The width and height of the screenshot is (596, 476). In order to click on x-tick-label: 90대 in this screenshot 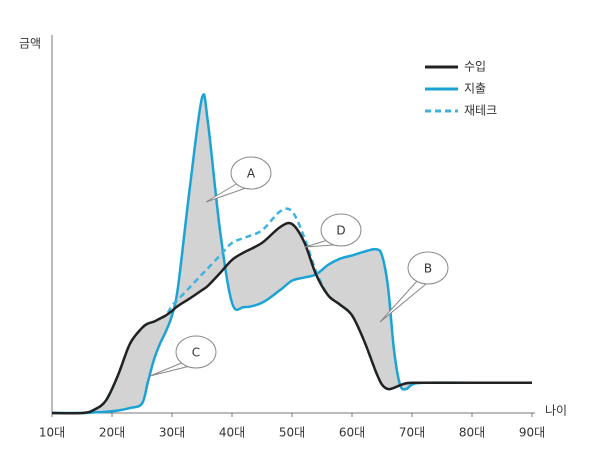, I will do `click(532, 433)`.